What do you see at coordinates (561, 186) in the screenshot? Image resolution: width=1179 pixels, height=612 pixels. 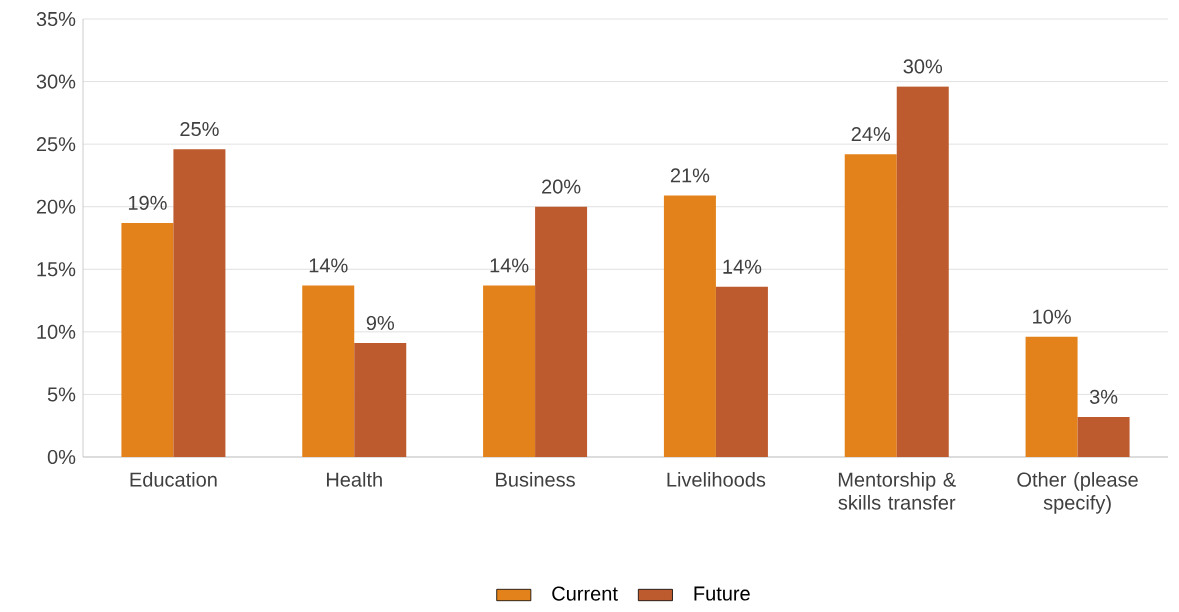 I see `data-label: 20%` at bounding box center [561, 186].